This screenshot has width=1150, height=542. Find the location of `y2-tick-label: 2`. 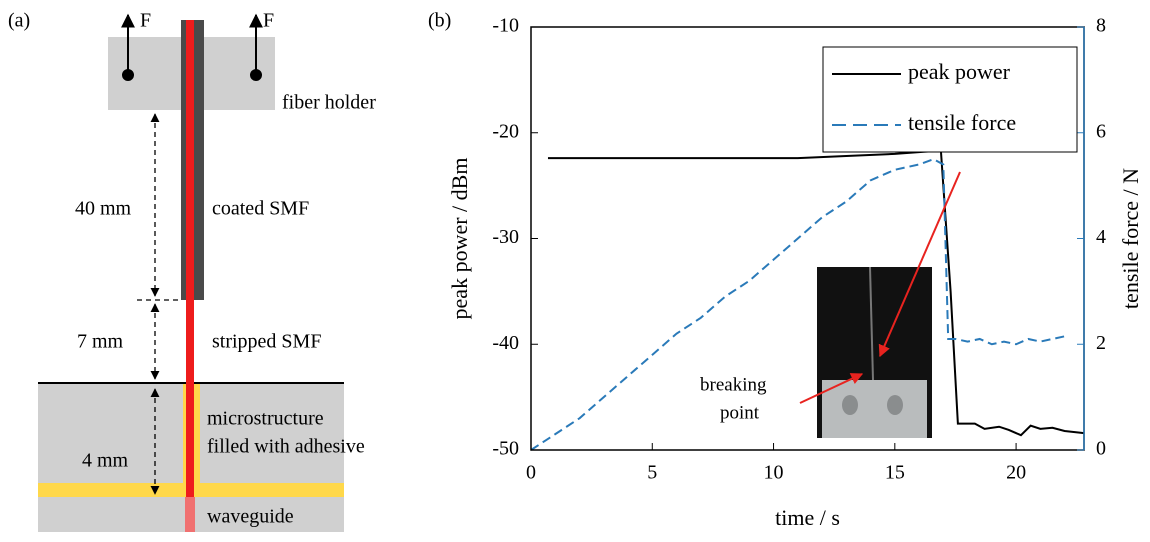

y2-tick-label: 2 is located at coordinates (1101, 343).